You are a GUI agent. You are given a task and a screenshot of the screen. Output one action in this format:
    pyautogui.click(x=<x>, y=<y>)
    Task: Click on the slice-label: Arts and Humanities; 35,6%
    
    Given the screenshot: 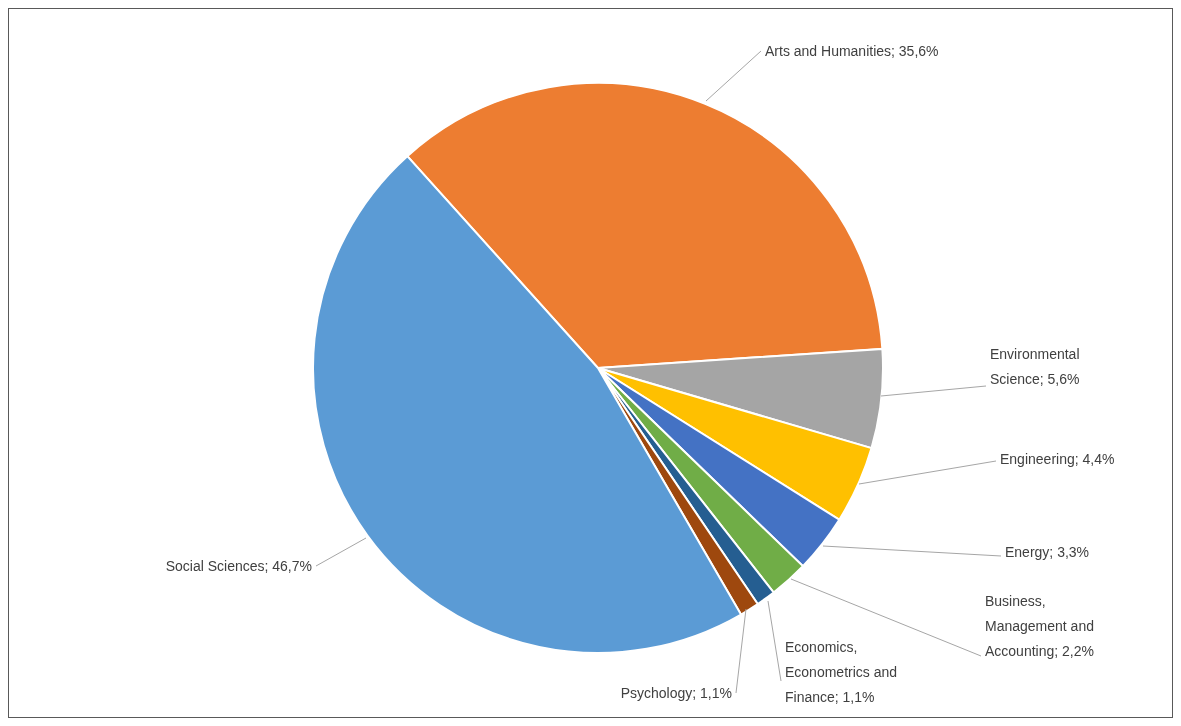 What is the action you would take?
    pyautogui.click(x=852, y=51)
    